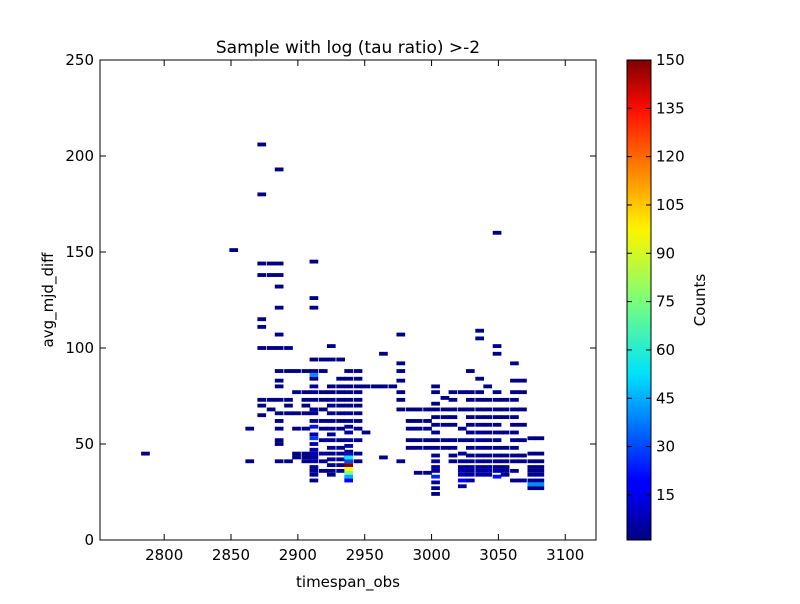  Describe the element at coordinates (348, 582) in the screenshot. I see `x-axis-label: timespan_obs` at that location.